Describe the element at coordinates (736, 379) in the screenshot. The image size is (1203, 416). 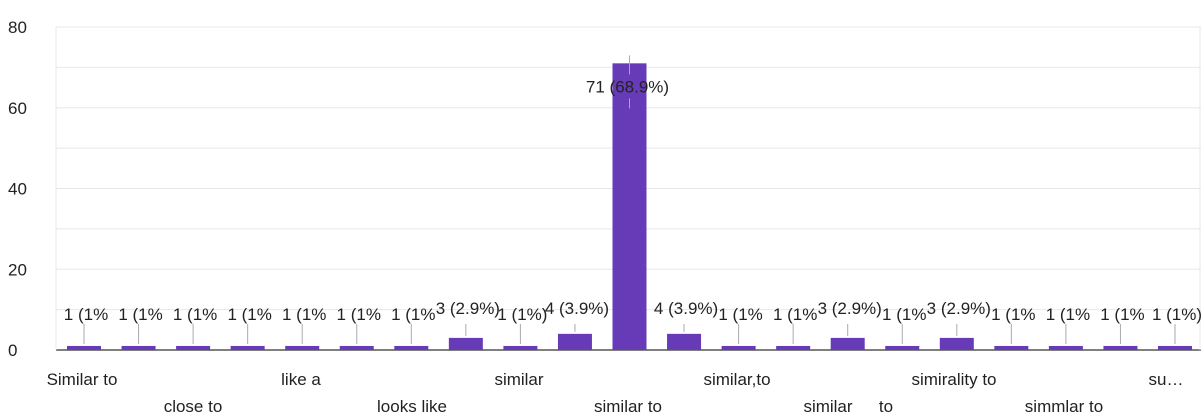
I see `x-tick-label: similar,to` at that location.